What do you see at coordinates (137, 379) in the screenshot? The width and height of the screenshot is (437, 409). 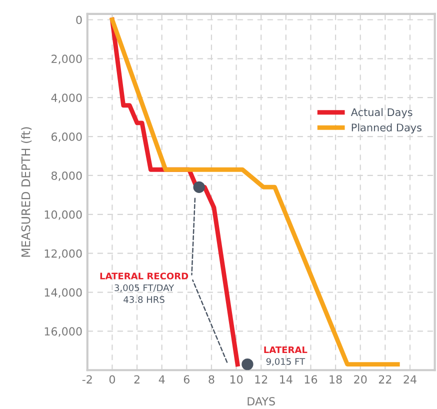 I see `x-tick-label: 2` at bounding box center [137, 379].